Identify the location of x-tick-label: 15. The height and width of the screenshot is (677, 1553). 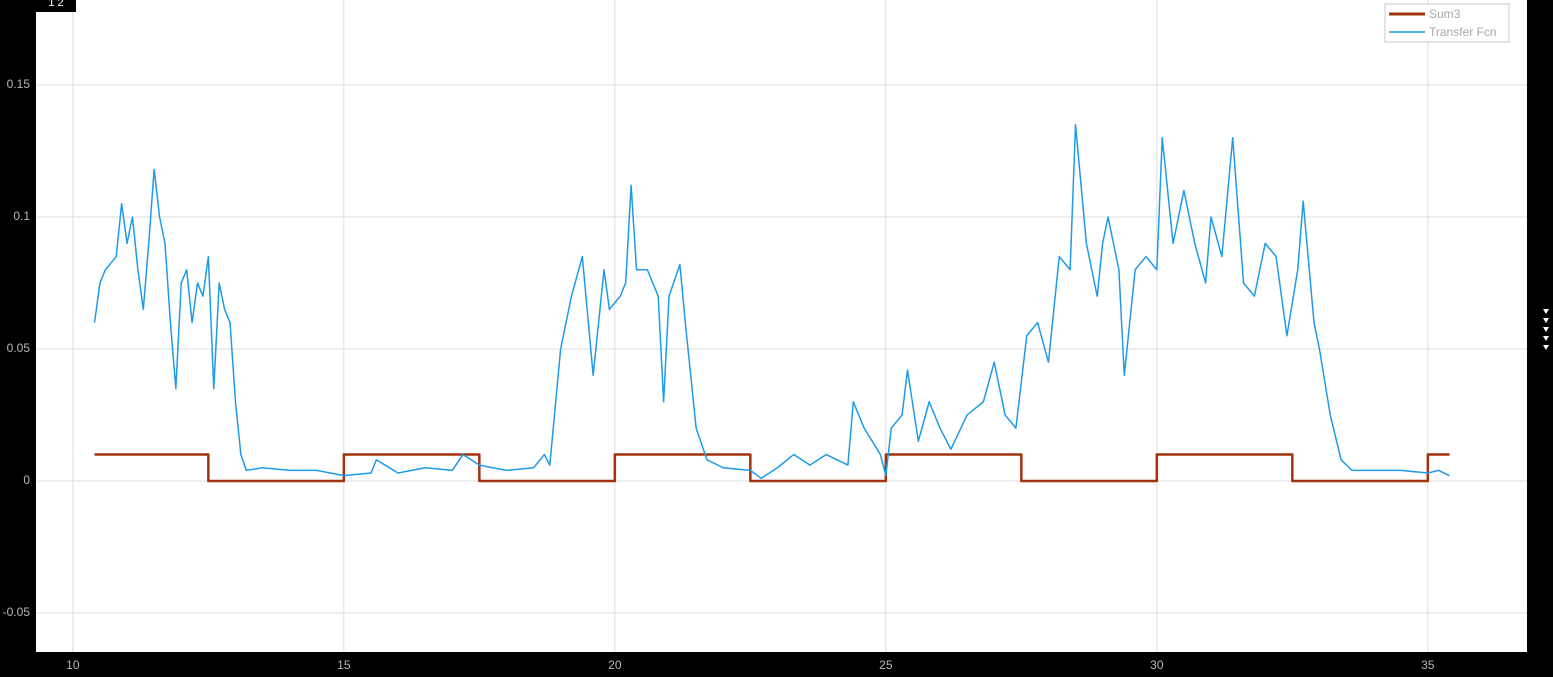
(344, 665).